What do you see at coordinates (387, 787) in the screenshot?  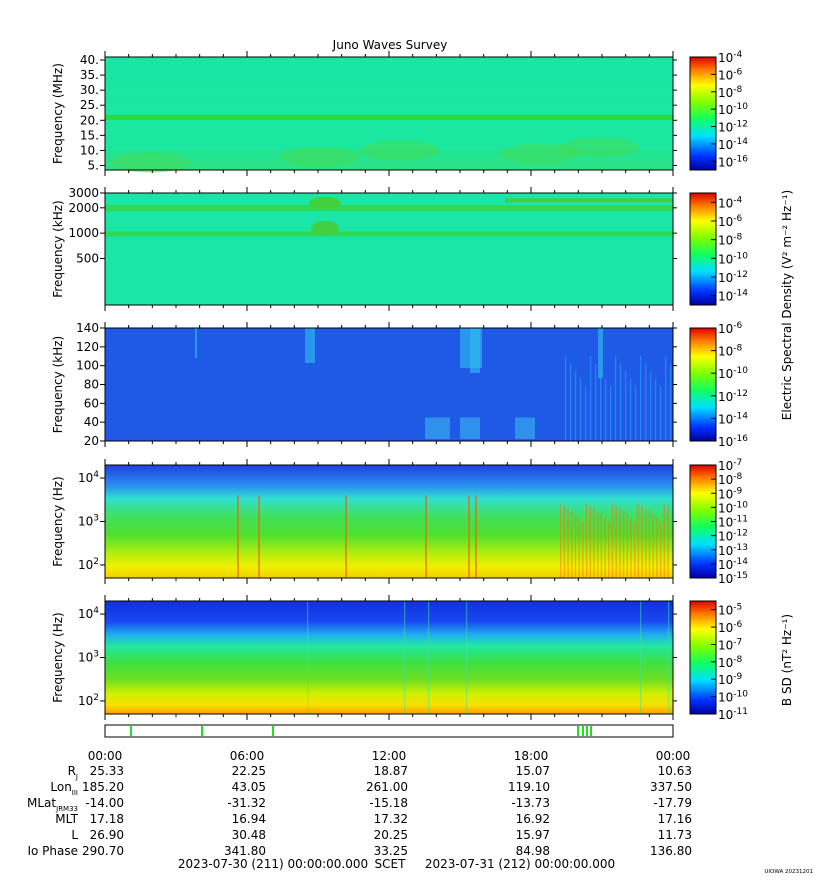 I see `ephemeris-value: 261.00` at bounding box center [387, 787].